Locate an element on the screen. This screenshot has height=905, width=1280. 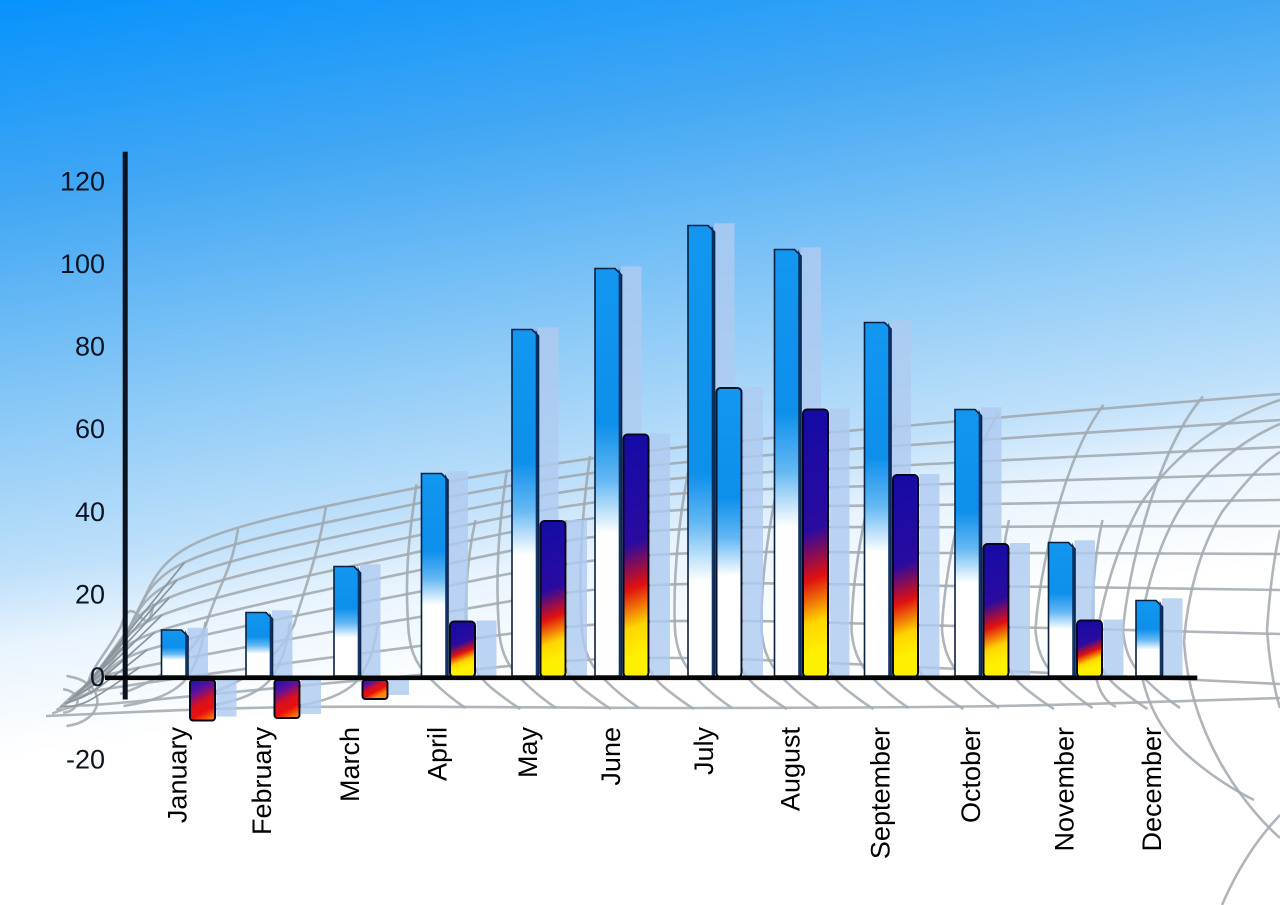
svg-text: July is located at coordinates (704, 751).